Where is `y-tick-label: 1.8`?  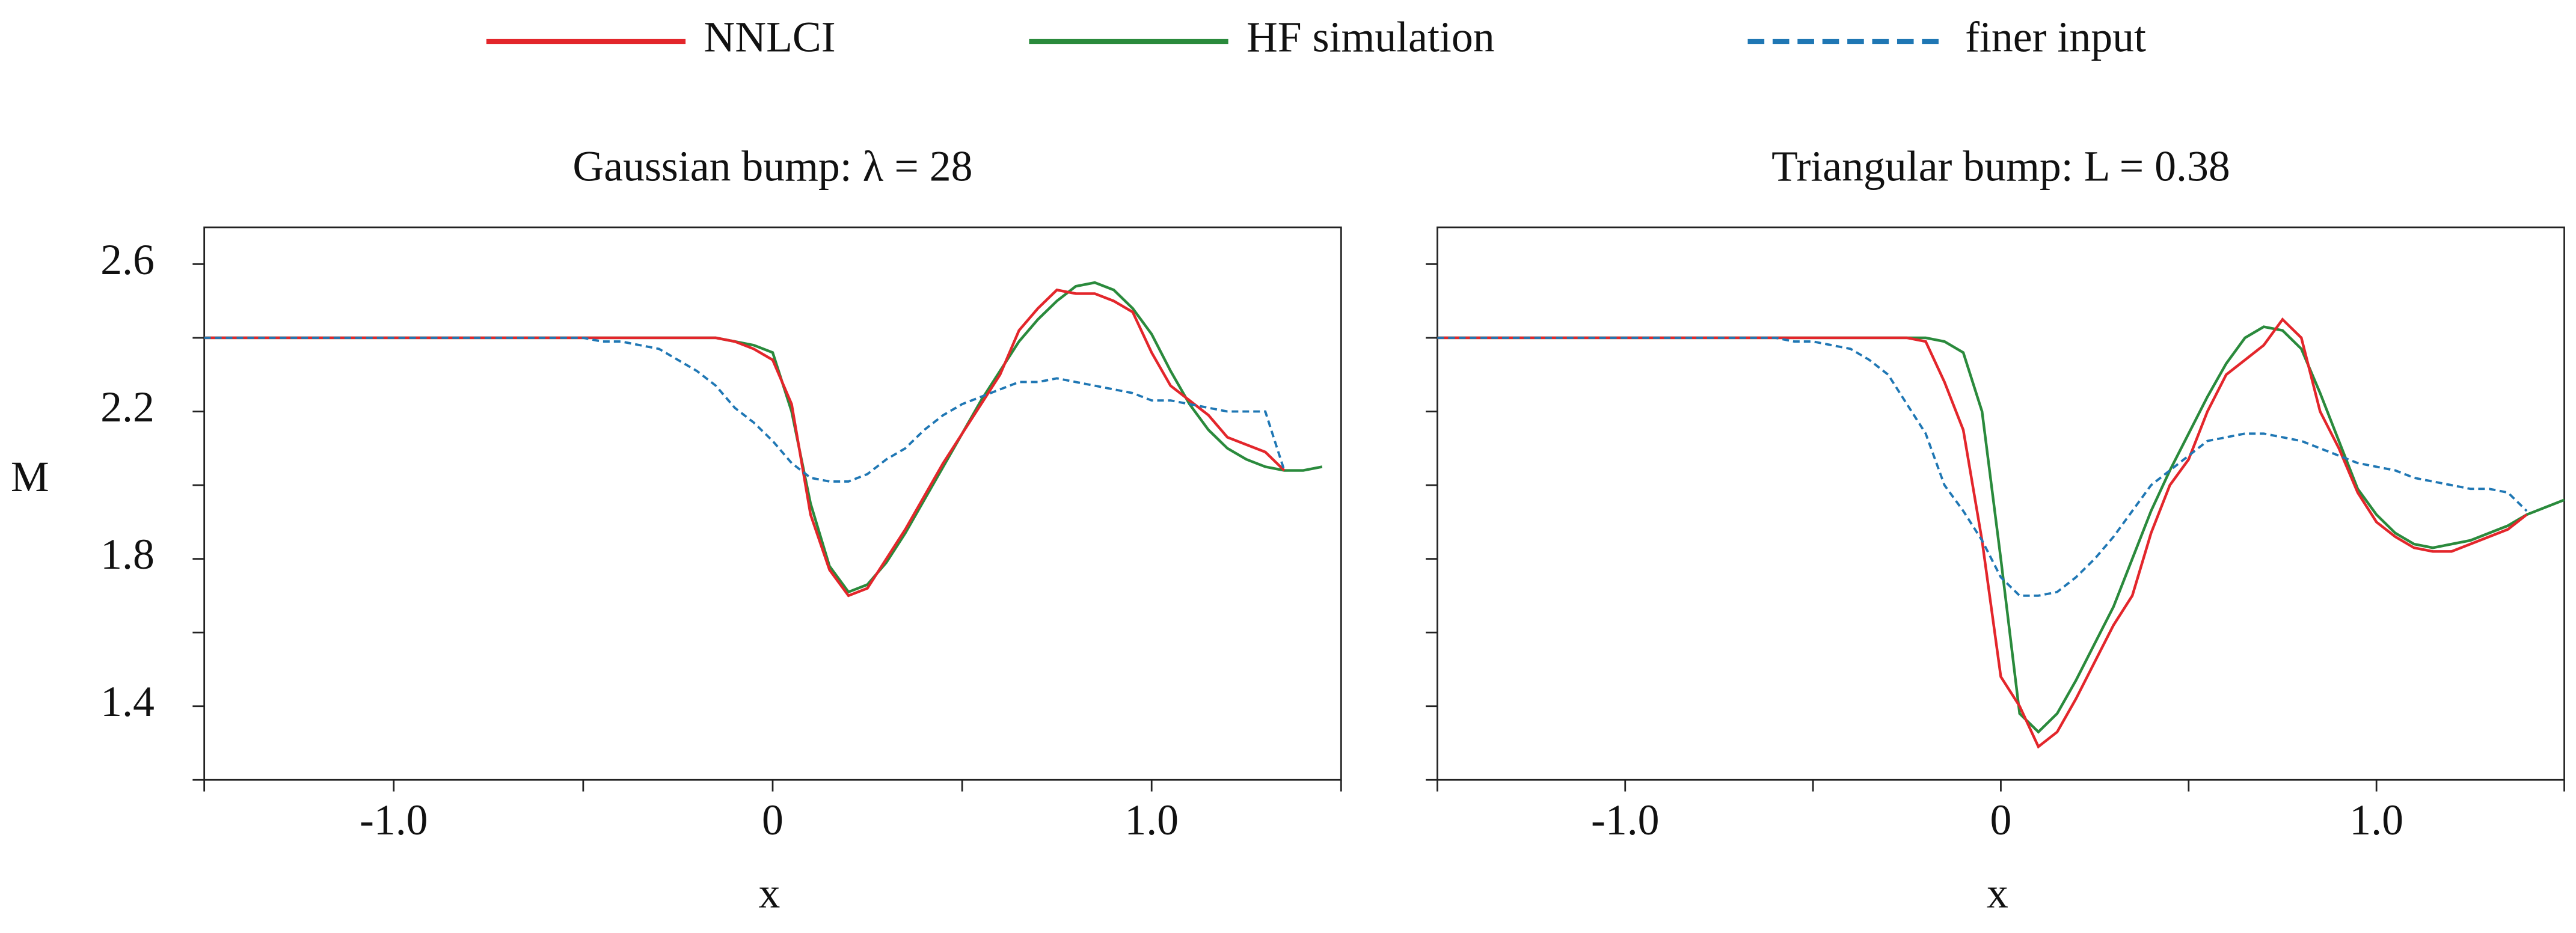
y-tick-label: 1.8 is located at coordinates (127, 554).